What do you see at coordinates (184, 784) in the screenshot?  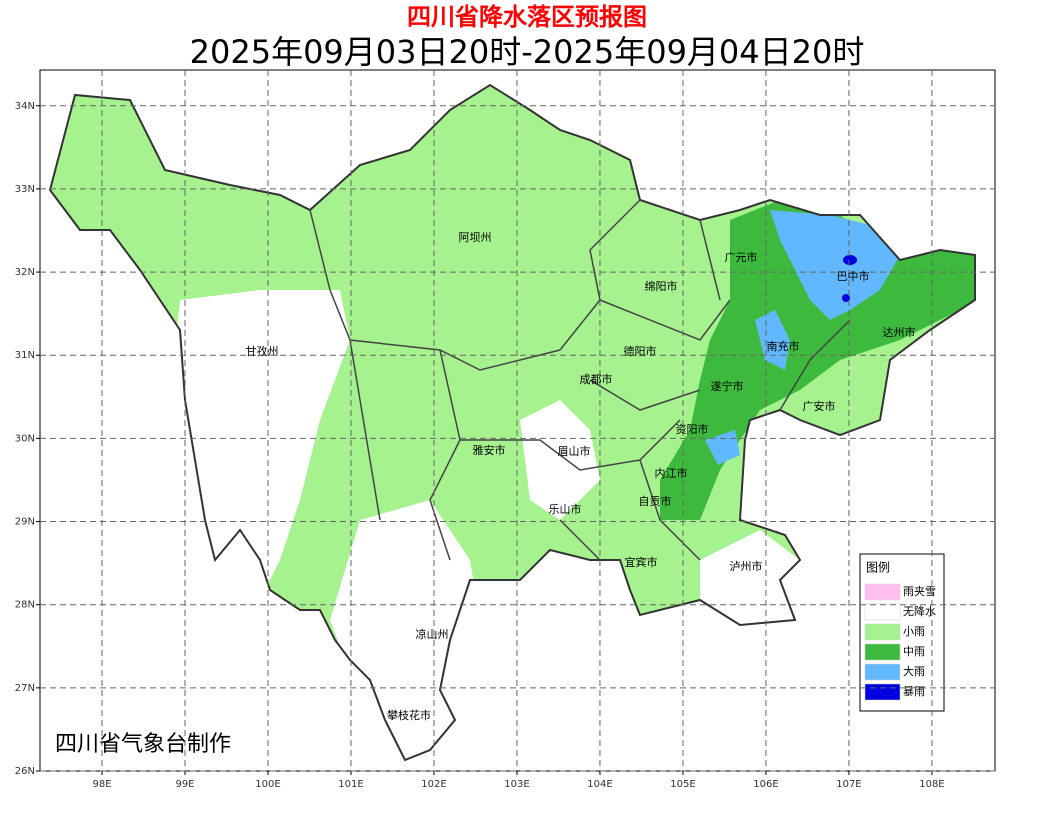 I see `x-tick-label: 99E` at bounding box center [184, 784].